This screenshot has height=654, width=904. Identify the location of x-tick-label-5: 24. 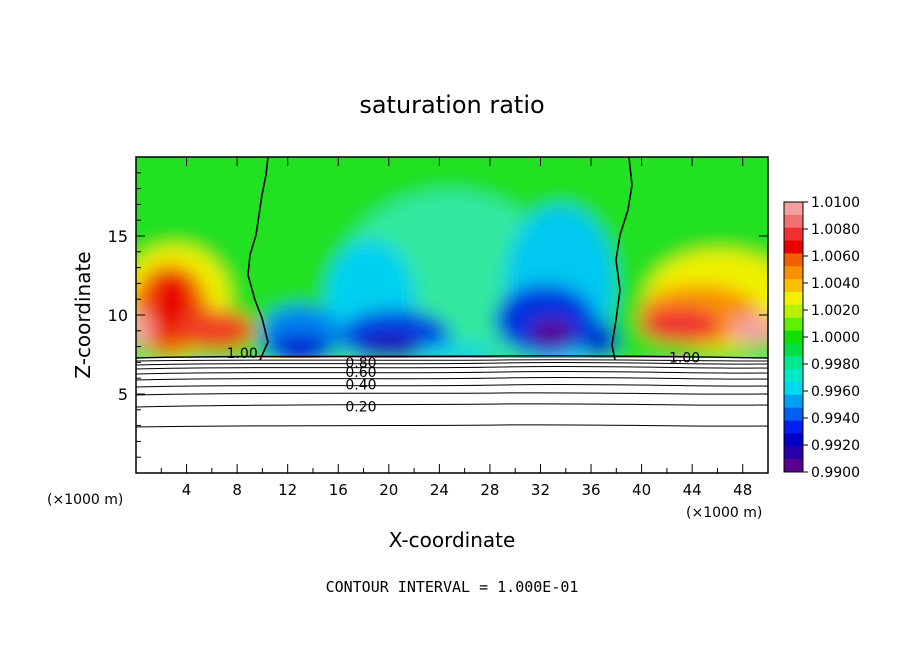
(439, 490).